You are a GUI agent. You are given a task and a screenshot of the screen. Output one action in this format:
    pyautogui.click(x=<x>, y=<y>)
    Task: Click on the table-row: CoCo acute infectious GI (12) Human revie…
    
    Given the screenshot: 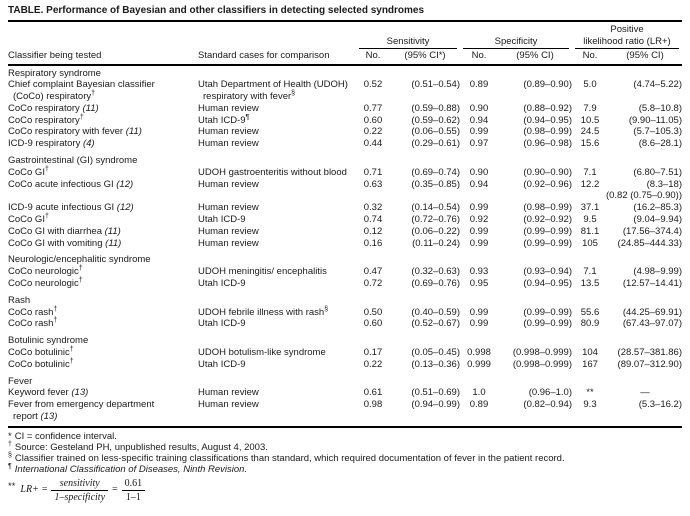 What is the action you would take?
    pyautogui.click(x=345, y=185)
    